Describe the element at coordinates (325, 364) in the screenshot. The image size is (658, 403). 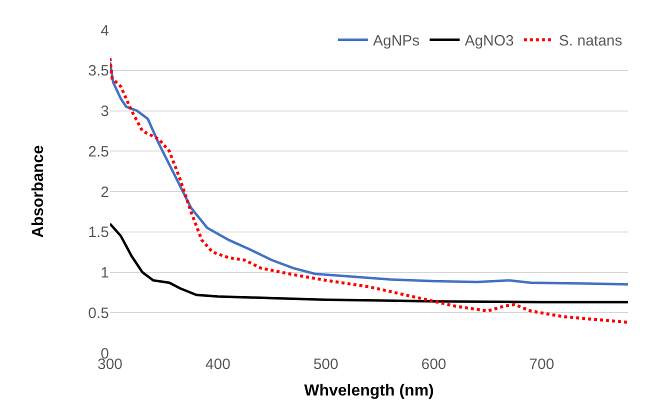
I see `x-tick-label: 500` at that location.